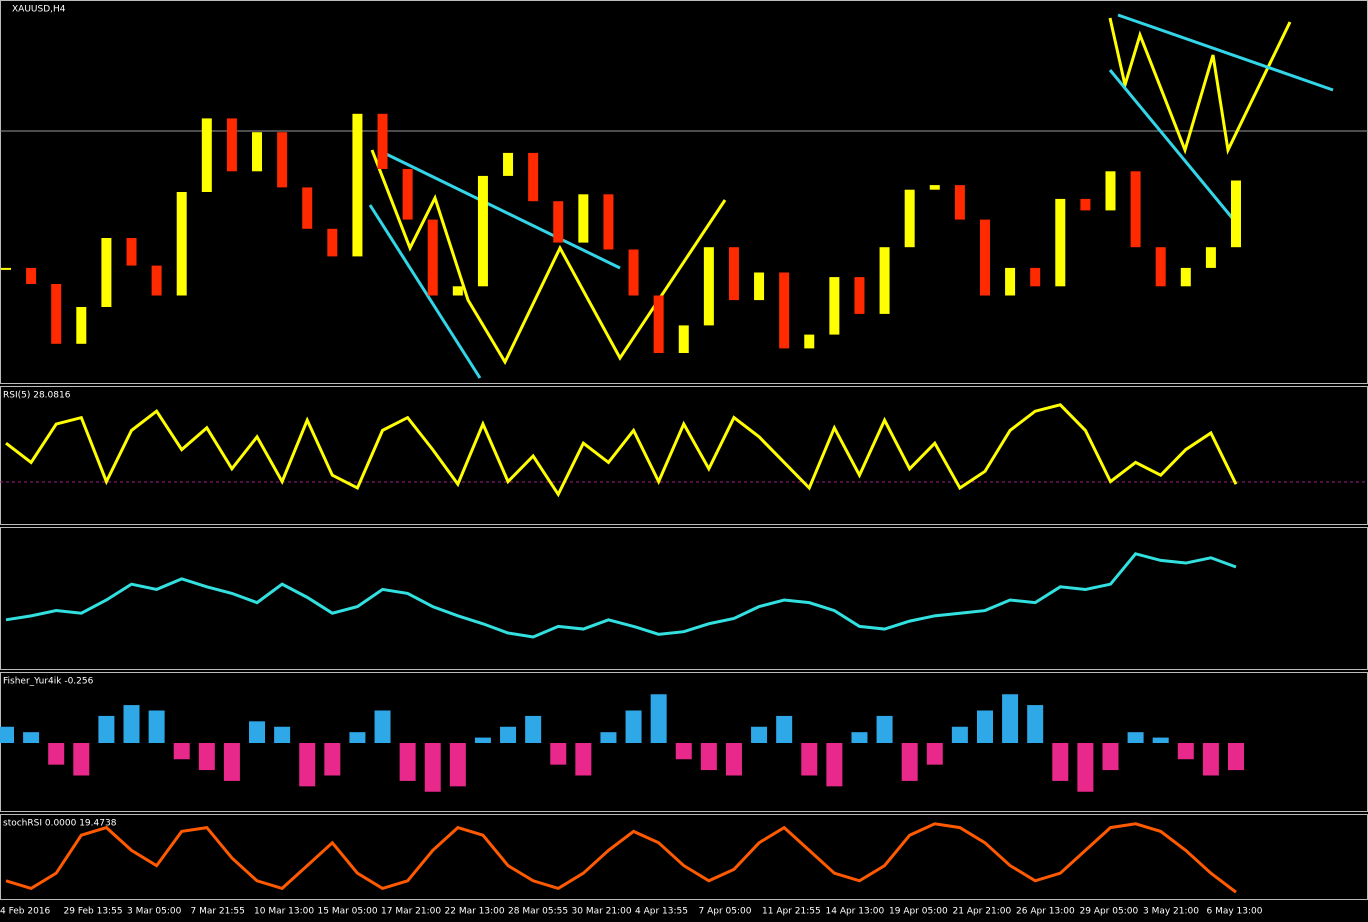  Describe the element at coordinates (60, 824) in the screenshot. I see `panel-title: stochRSI 0.0000 19.4738` at that location.